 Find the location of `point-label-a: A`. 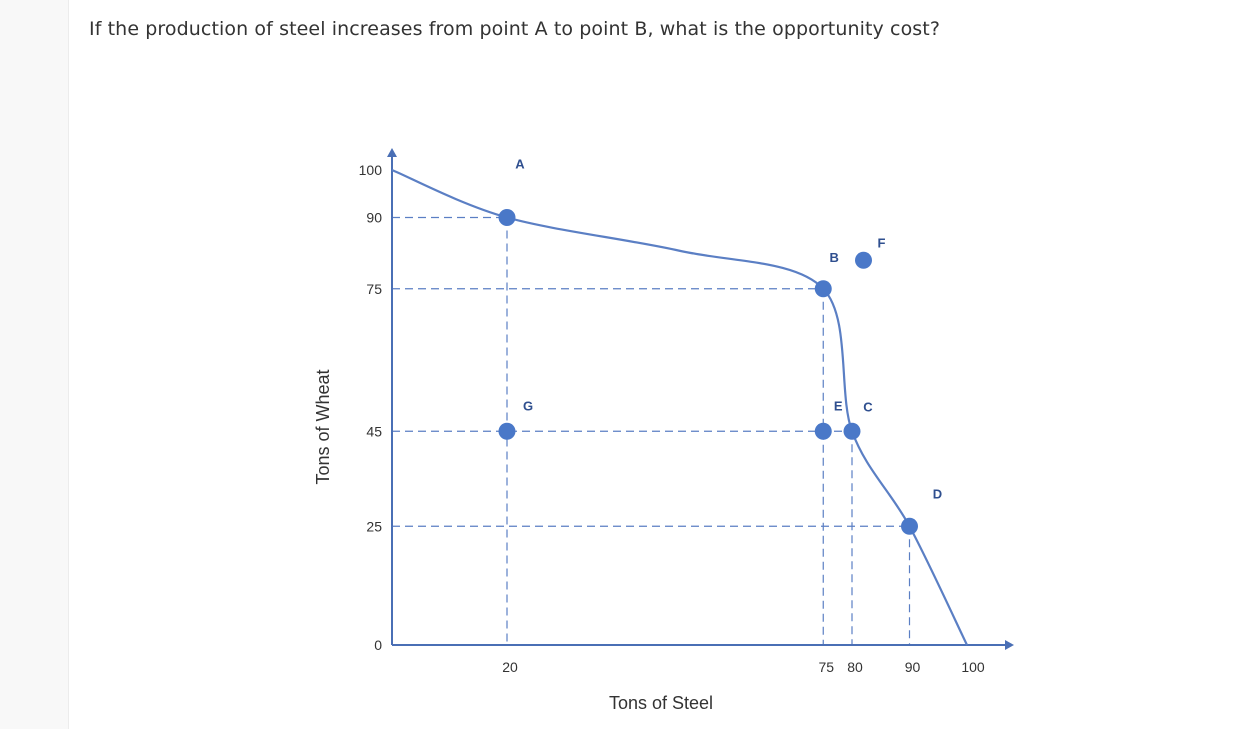

point-label-a: A is located at coordinates (520, 164).